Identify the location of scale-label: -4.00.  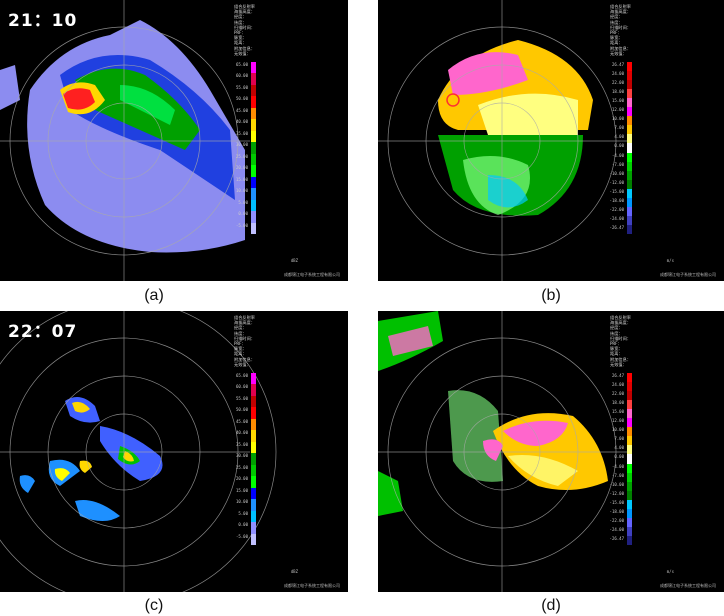
(617, 155).